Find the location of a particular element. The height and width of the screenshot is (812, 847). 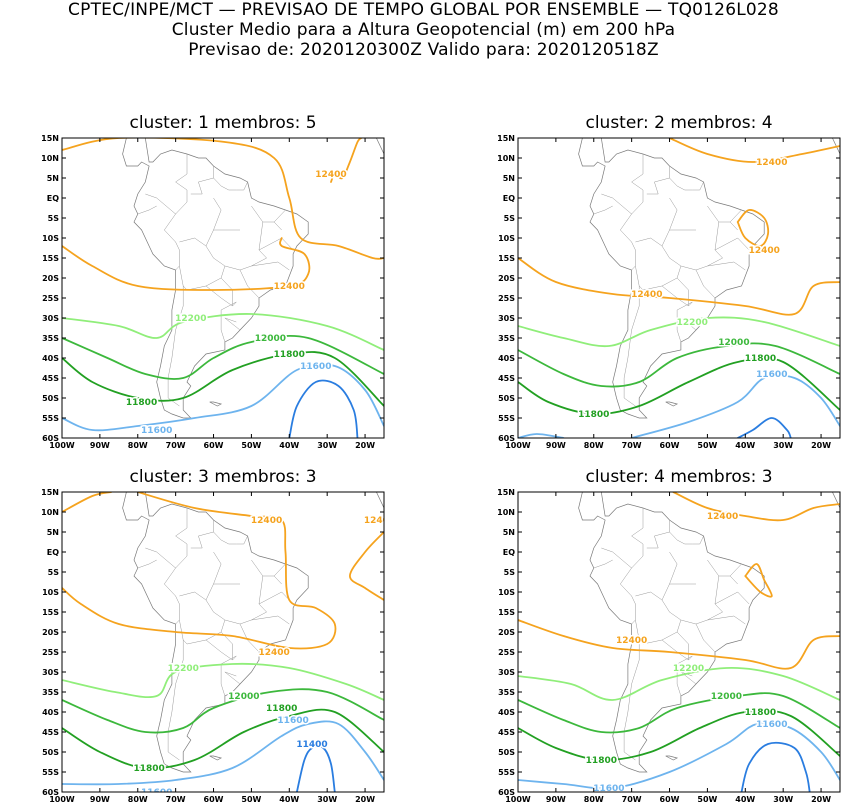

panel-3-title: cluster: 3 membros: 3 is located at coordinates (223, 477).